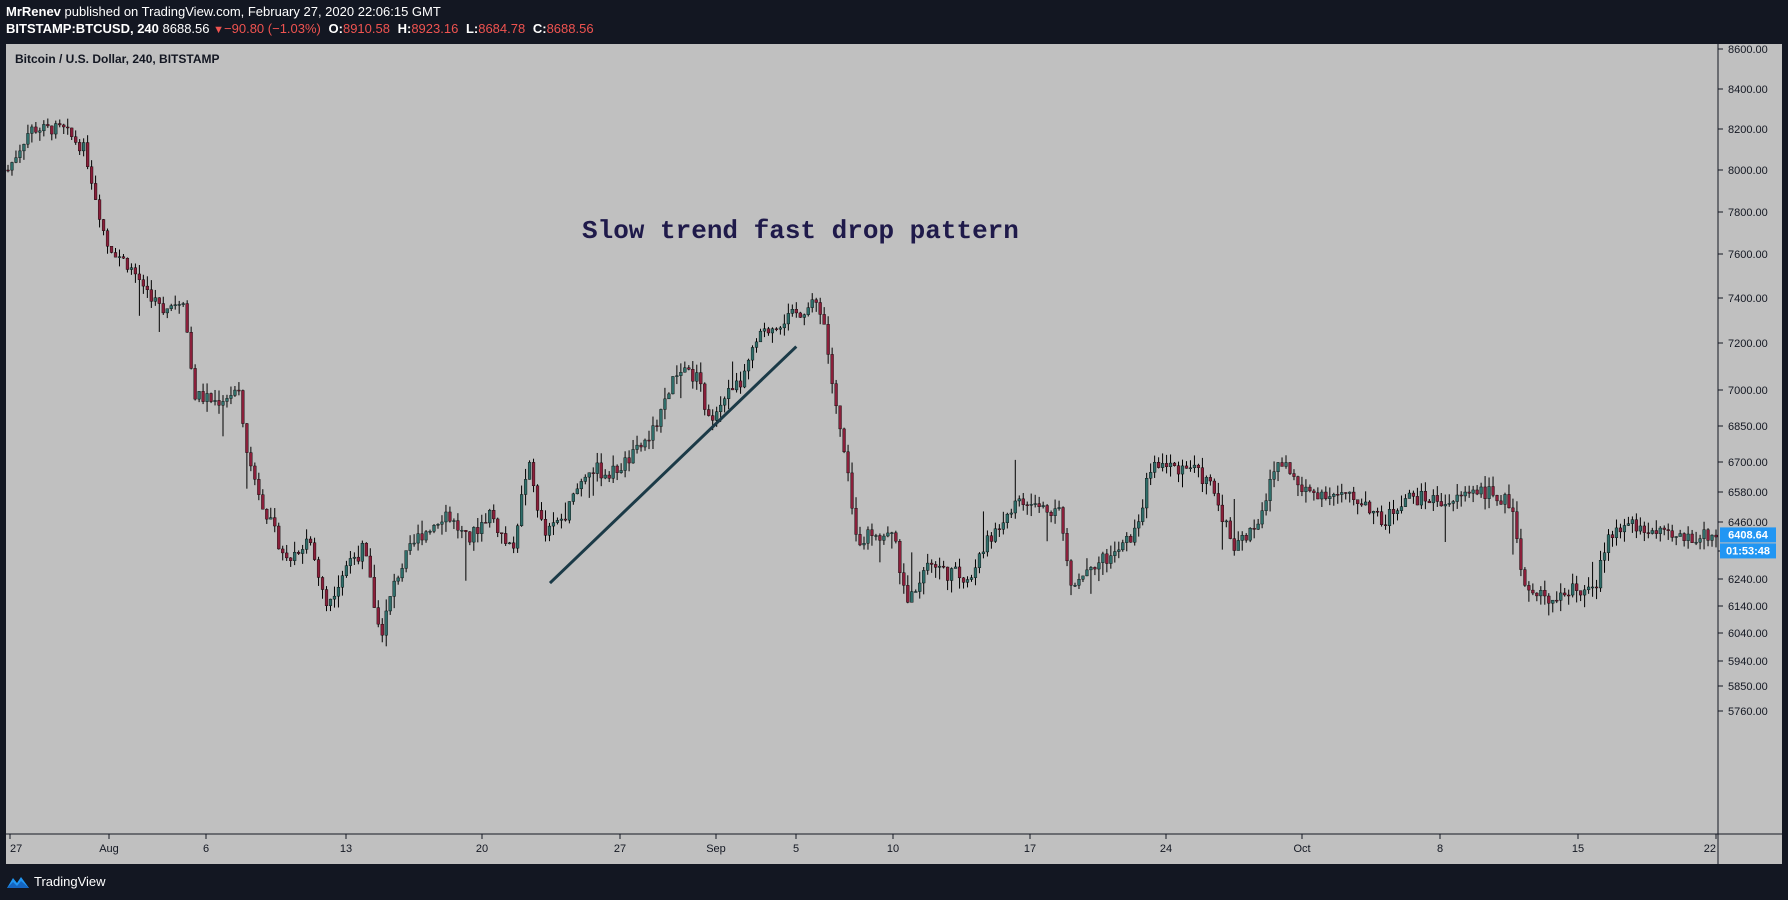 The image size is (1788, 900). I want to click on chart-annotation: Slow trend fast drop pattern, so click(800, 231).